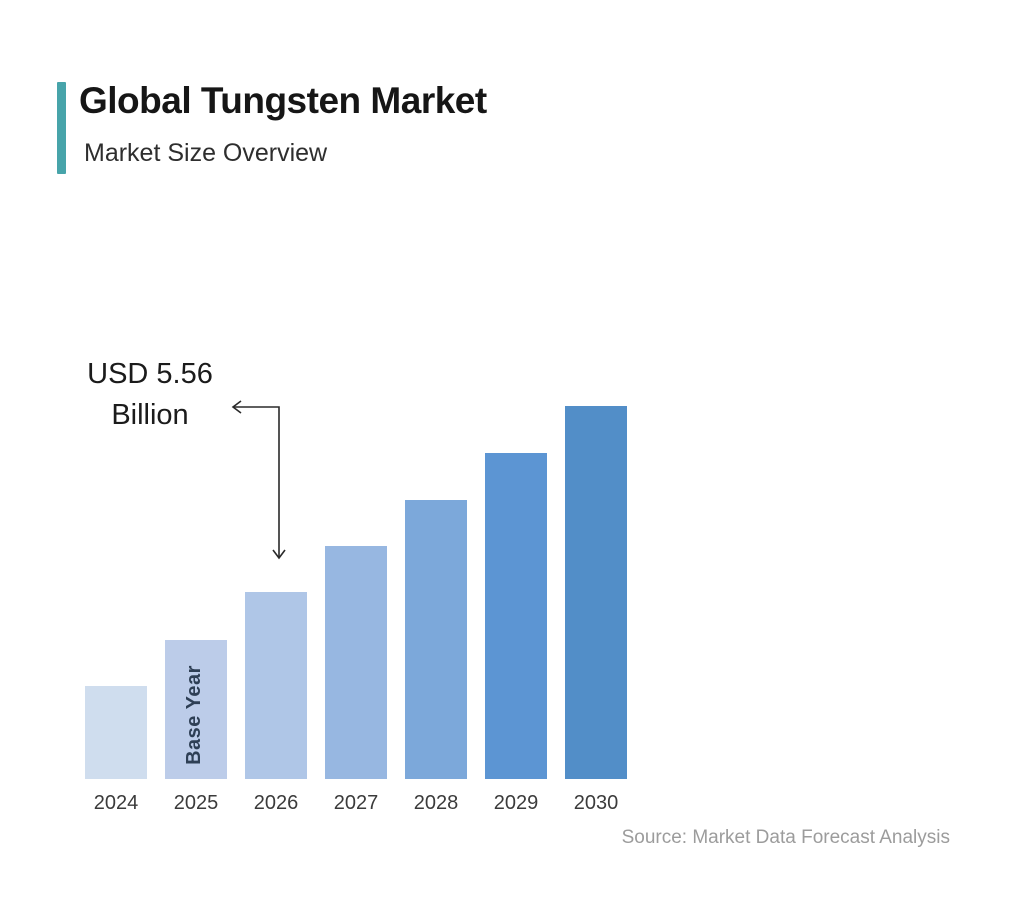 This screenshot has height=903, width=1024. Describe the element at coordinates (516, 616) in the screenshot. I see `bar-2029` at that location.